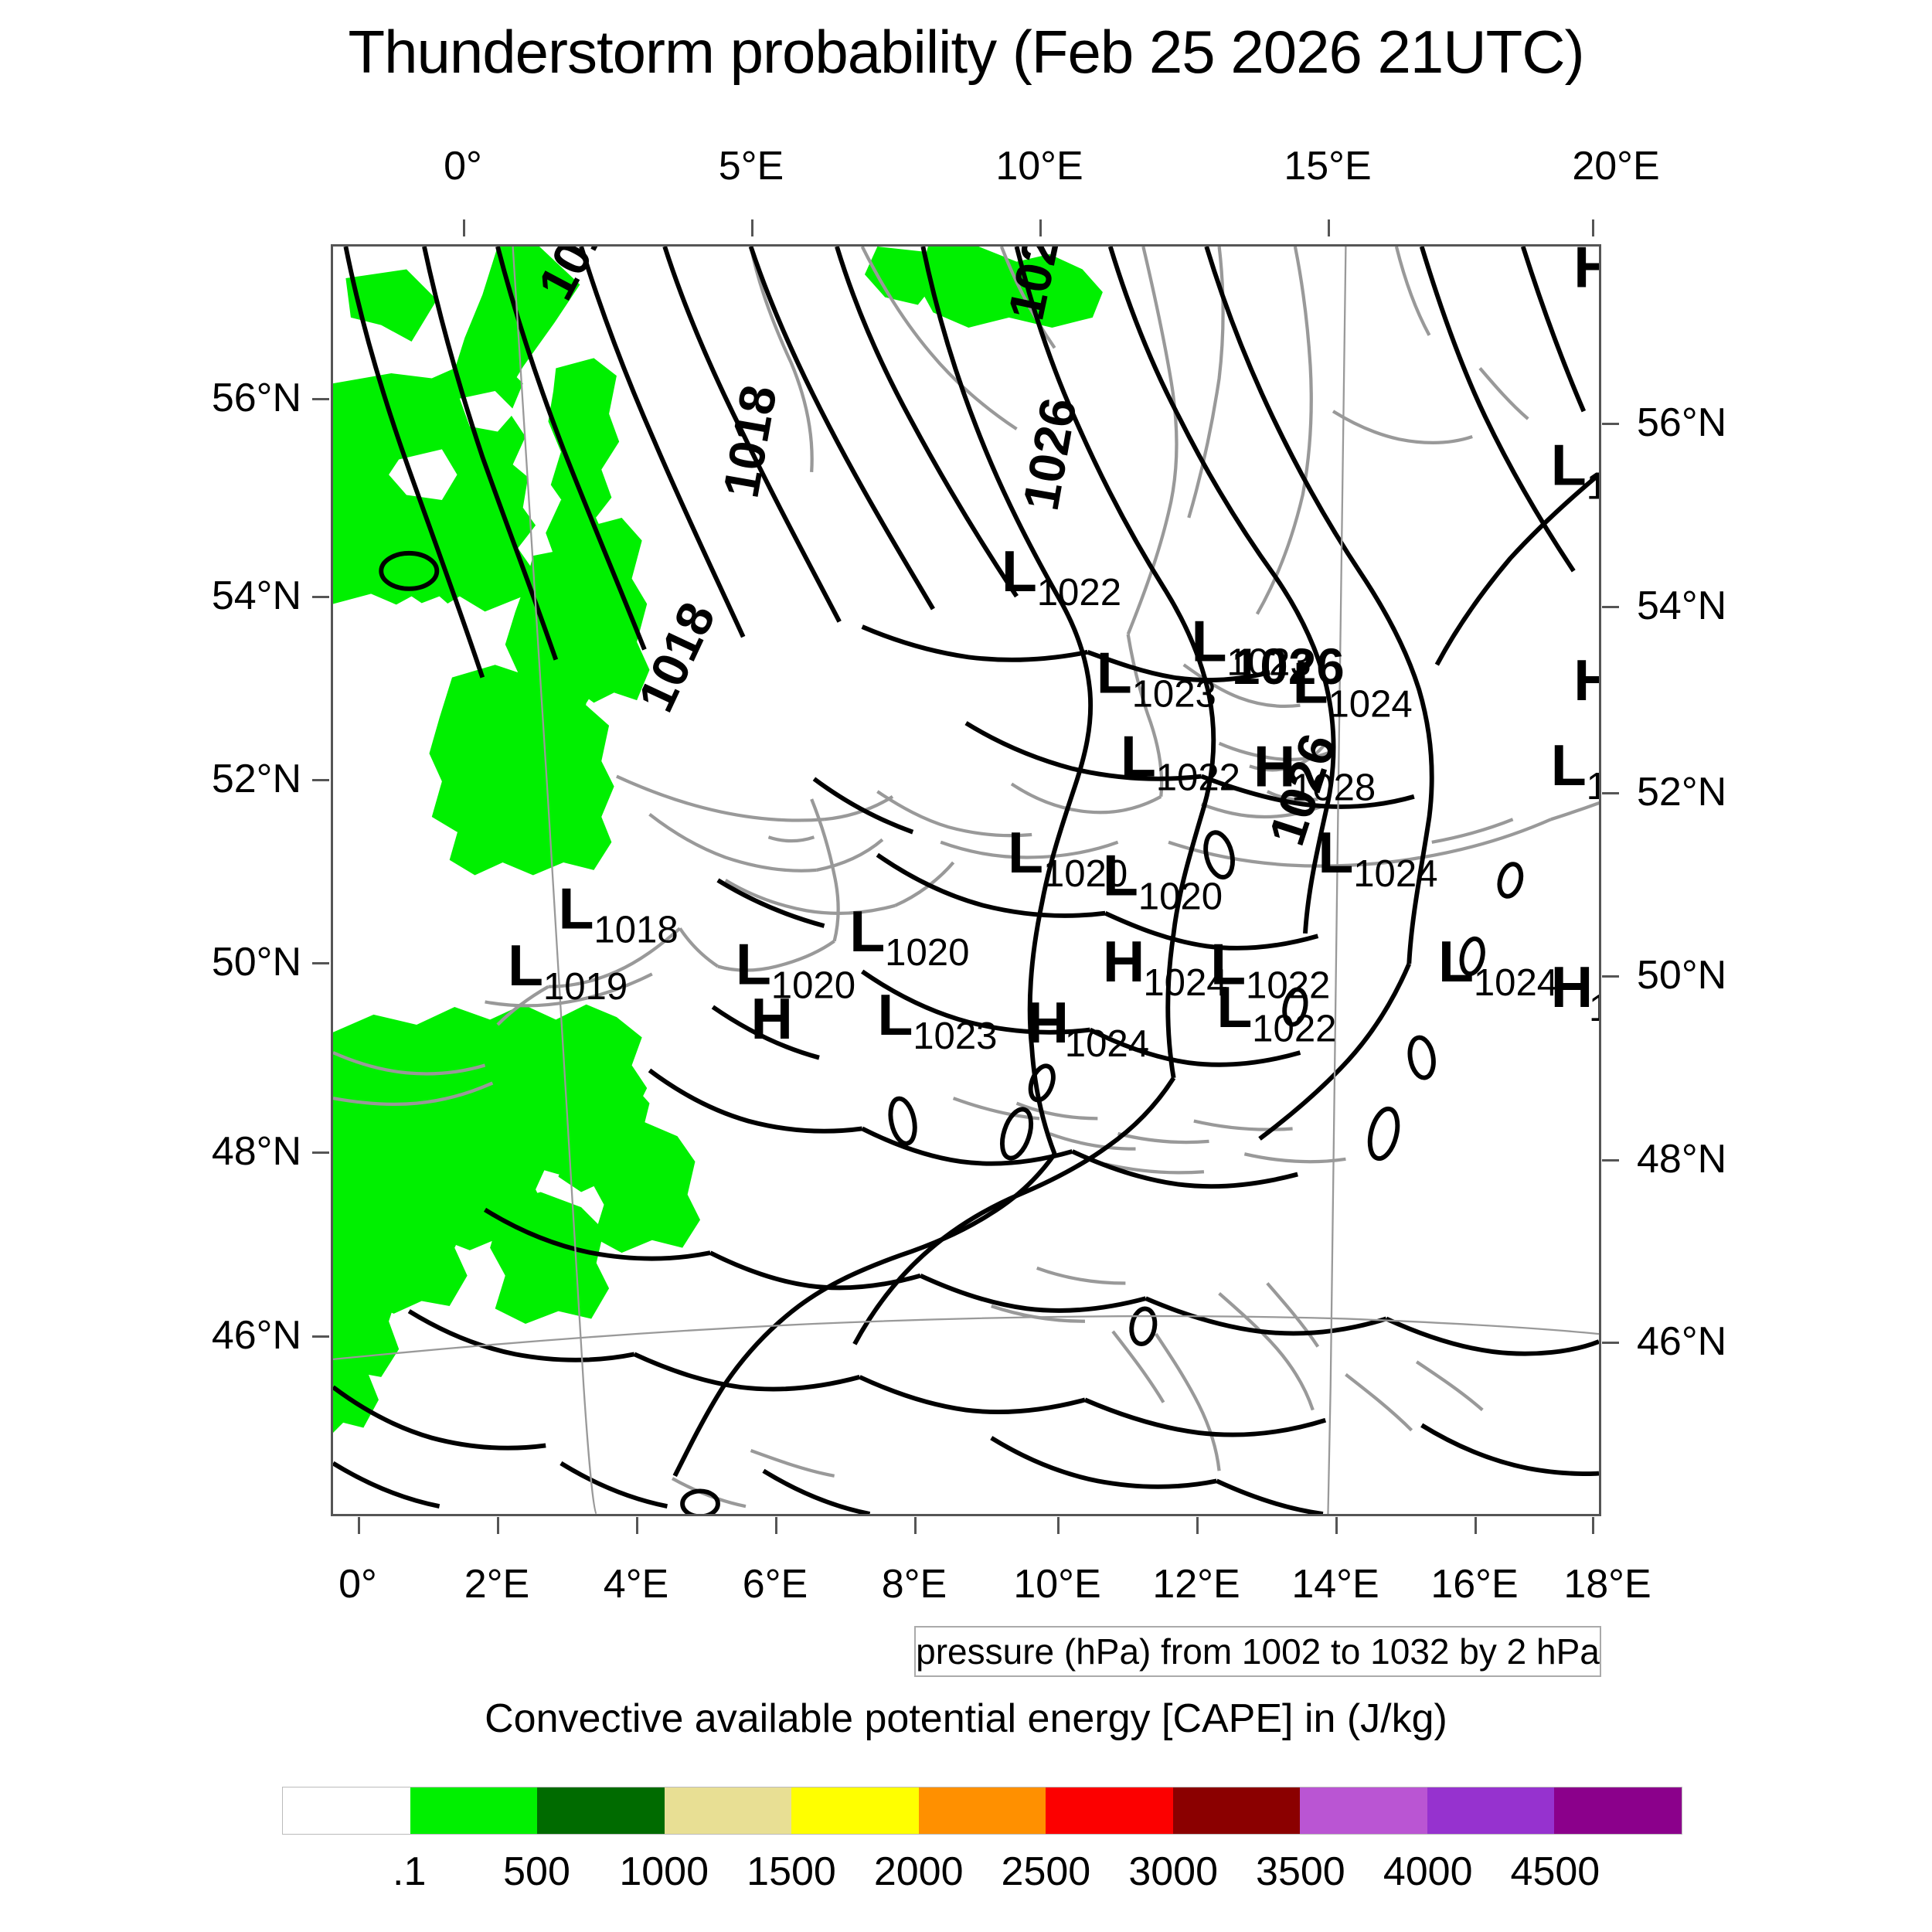 This screenshot has width=1932, height=1932. What do you see at coordinates (256, 963) in the screenshot?
I see `left-tick-label-3: 50°N` at bounding box center [256, 963].